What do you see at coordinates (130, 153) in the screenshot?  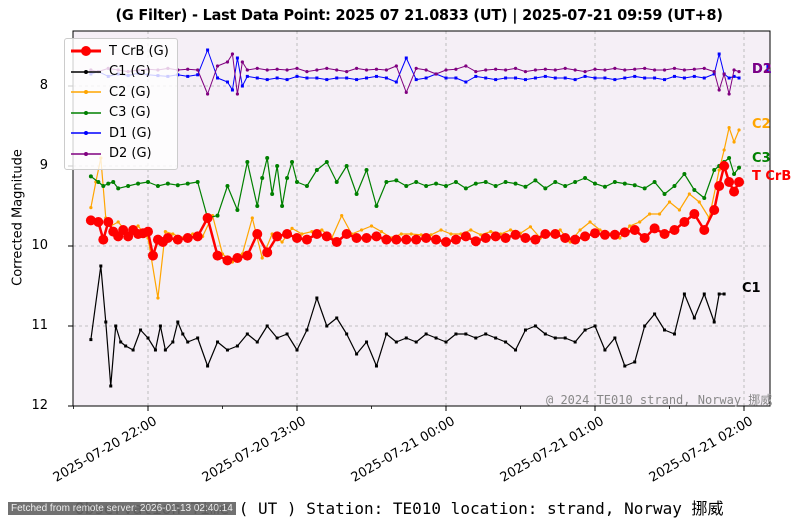 I see `legend-label: D2 (G)` at bounding box center [130, 153].